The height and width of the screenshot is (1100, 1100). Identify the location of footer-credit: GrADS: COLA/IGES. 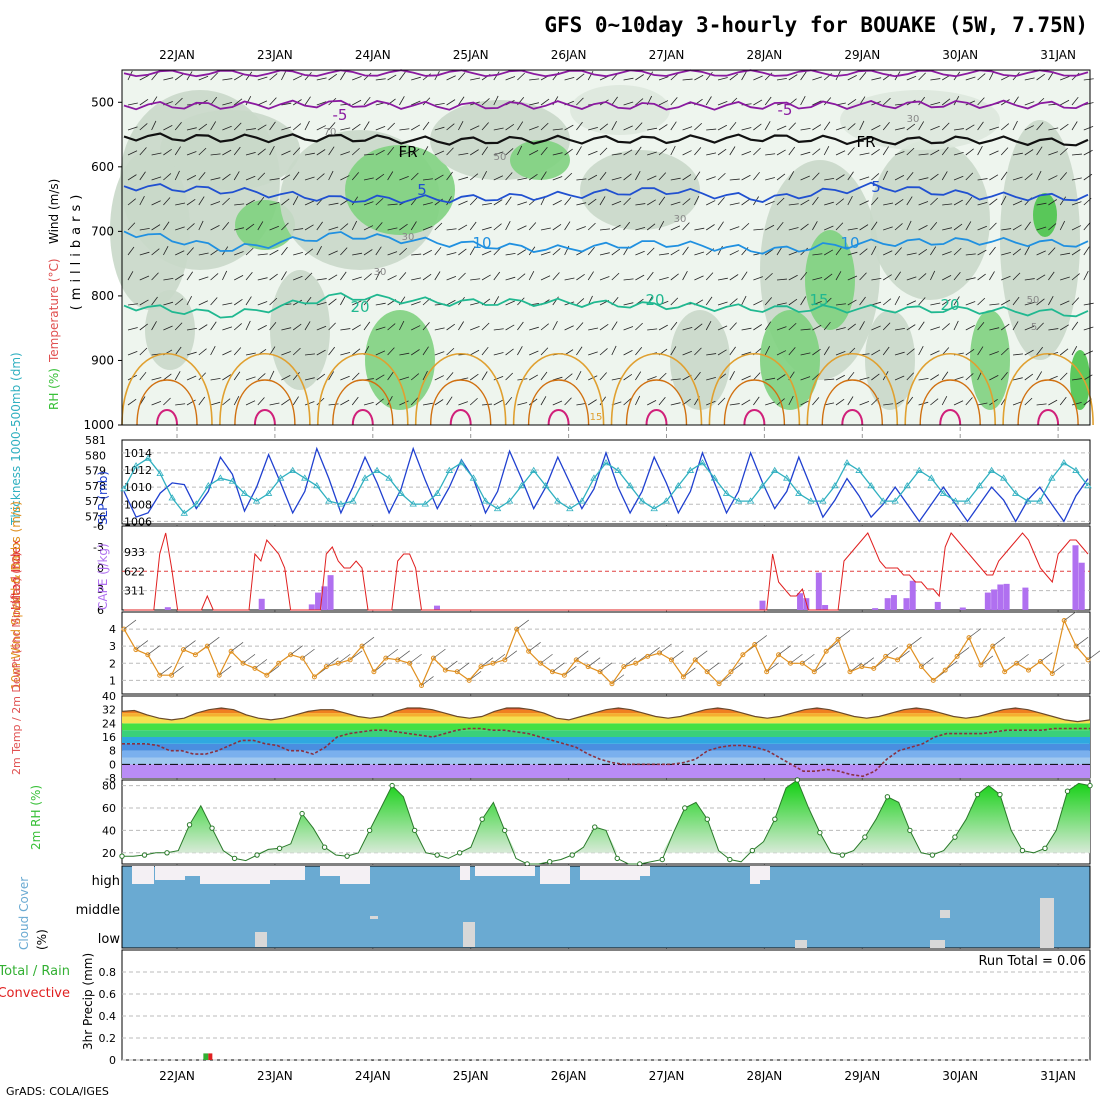
(57, 1091).